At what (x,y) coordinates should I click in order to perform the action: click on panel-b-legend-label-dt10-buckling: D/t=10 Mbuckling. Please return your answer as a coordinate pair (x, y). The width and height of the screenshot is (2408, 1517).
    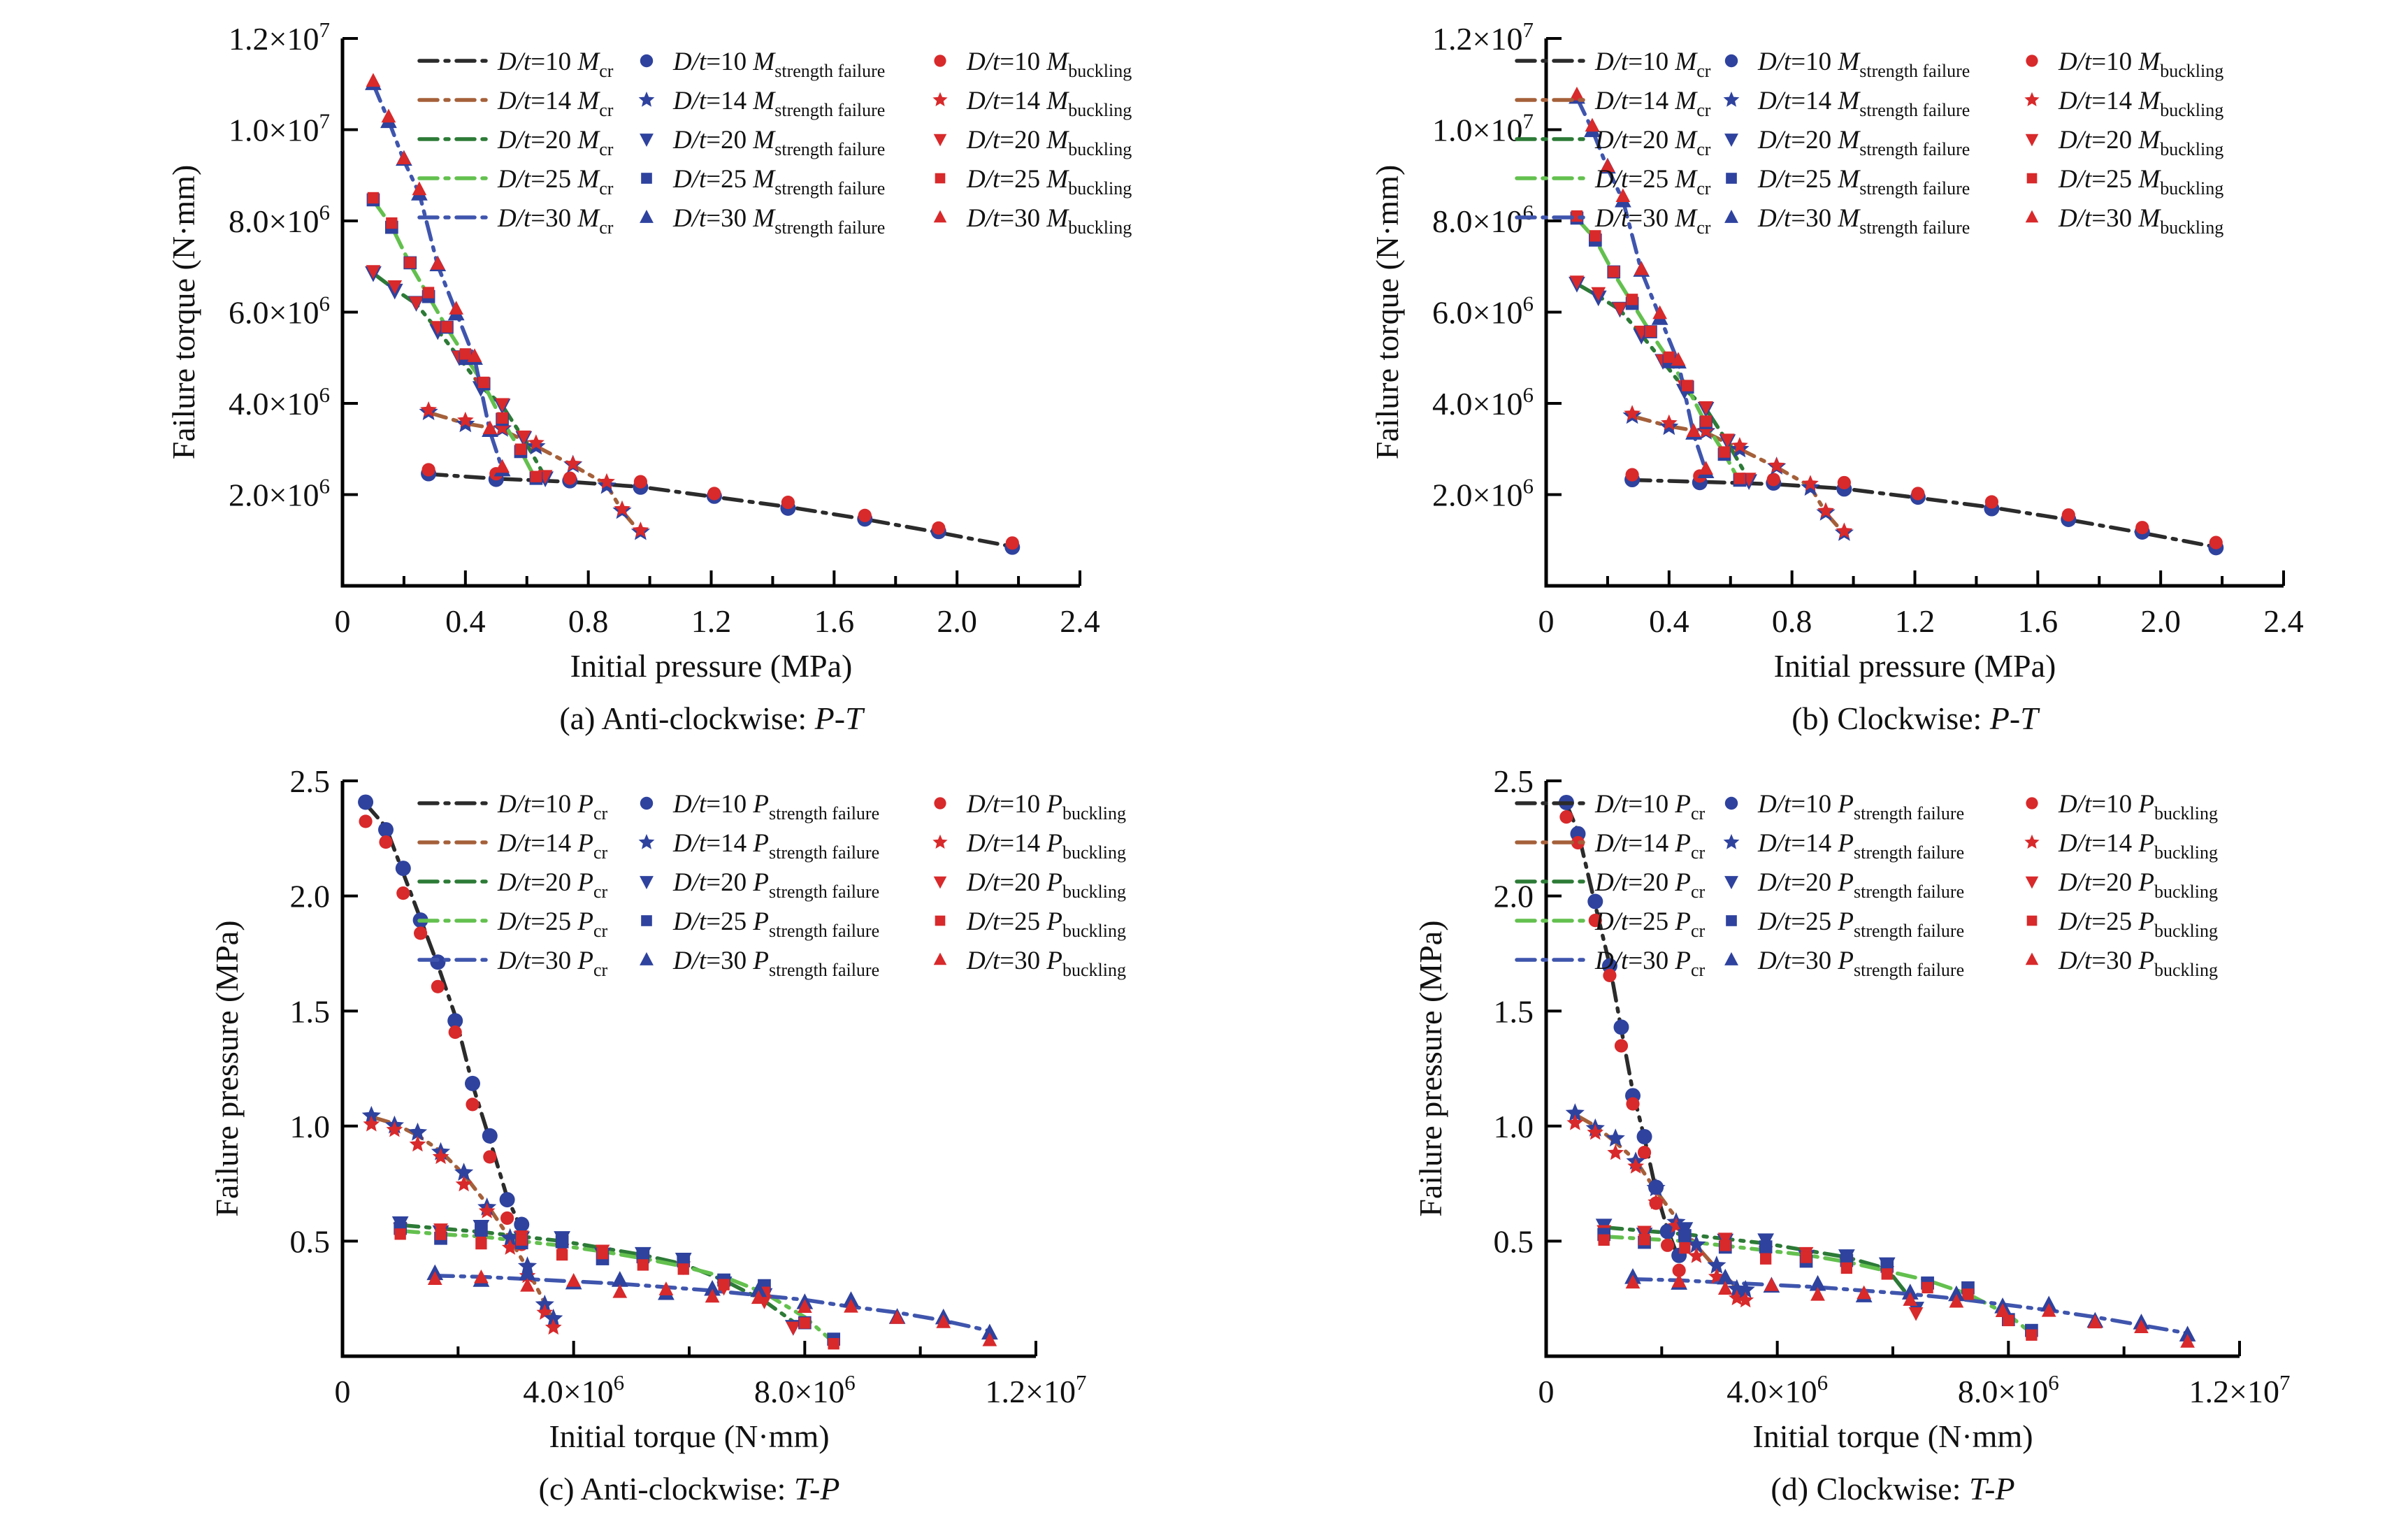
    Looking at the image, I should click on (2140, 64).